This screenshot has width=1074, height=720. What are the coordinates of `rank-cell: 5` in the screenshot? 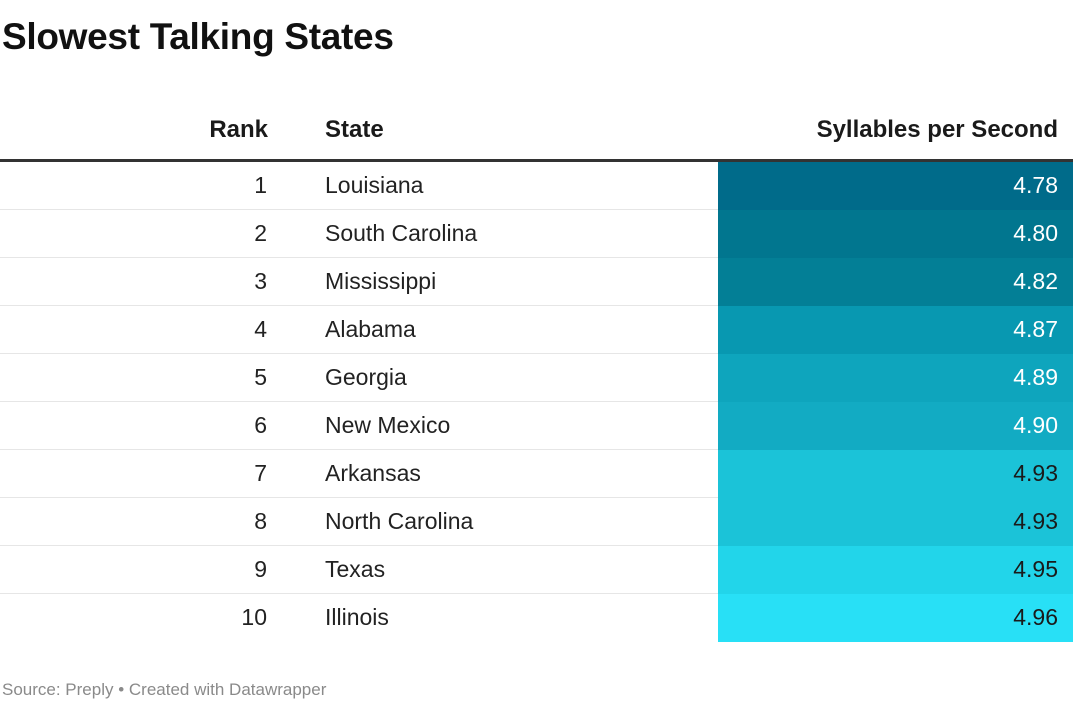 It's located at (260, 377).